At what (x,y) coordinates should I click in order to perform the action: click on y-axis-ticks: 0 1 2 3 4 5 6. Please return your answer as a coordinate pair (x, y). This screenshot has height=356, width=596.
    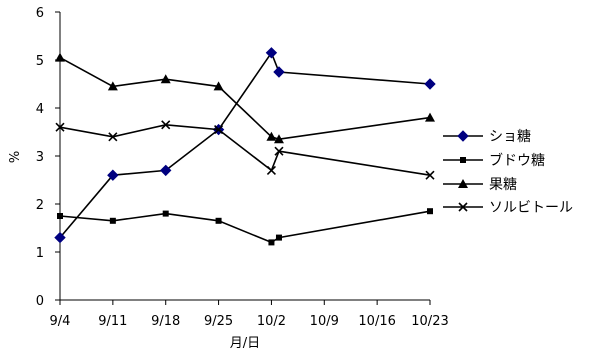
    Looking at the image, I should click on (48, 157).